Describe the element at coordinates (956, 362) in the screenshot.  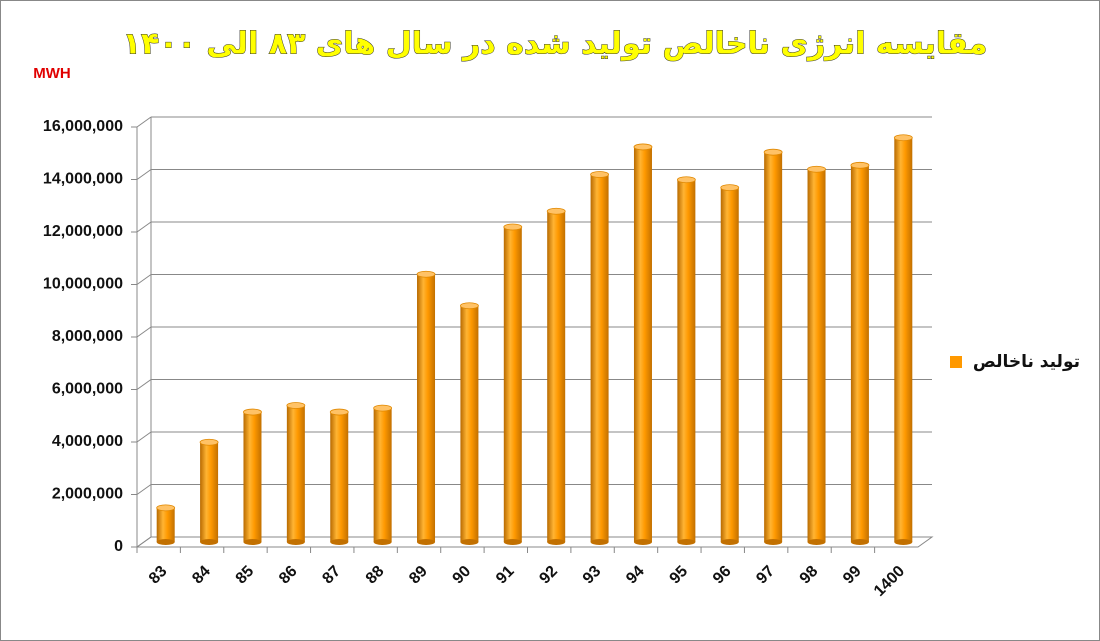
I see `legend-swatch` at that location.